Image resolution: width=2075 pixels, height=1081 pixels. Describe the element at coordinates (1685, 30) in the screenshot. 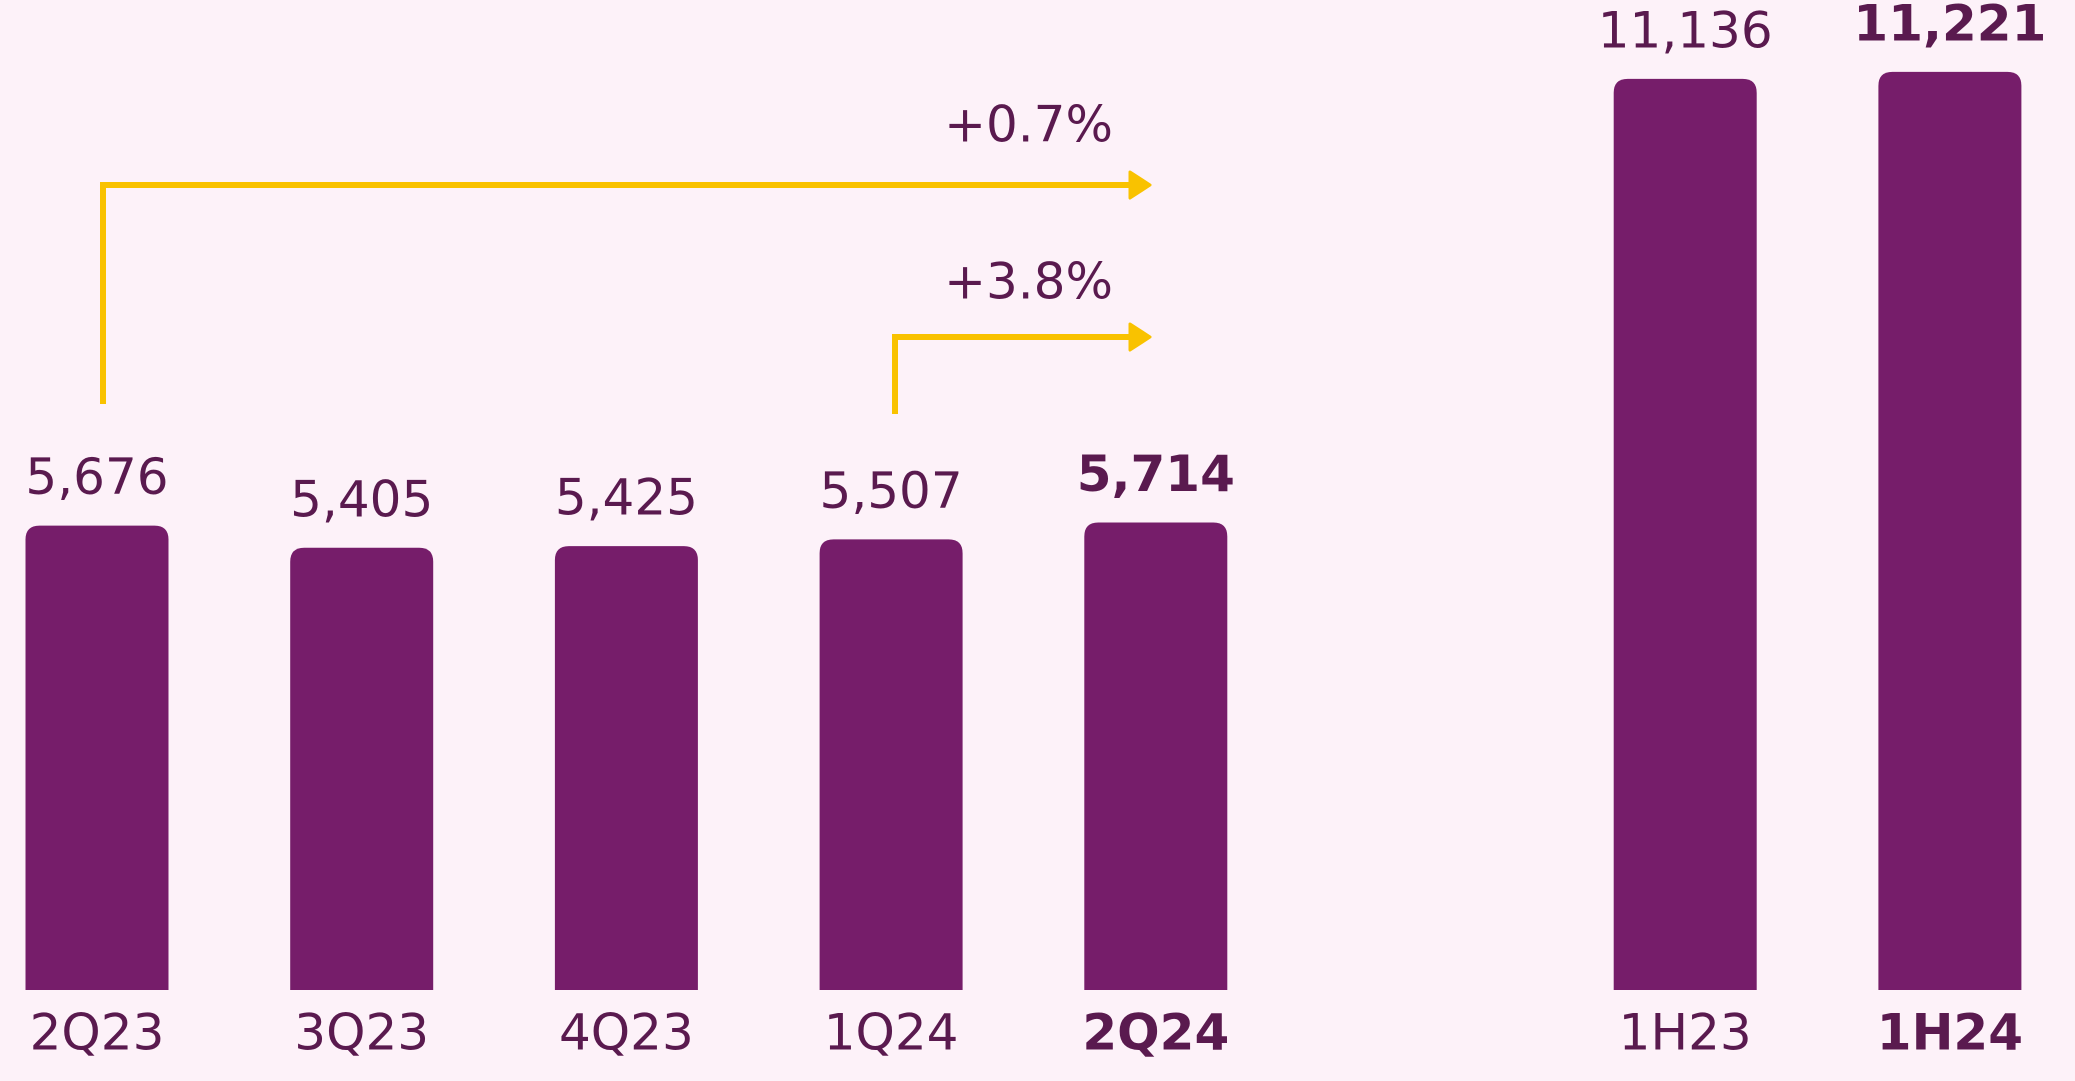

I see `value-label: 11,136` at that location.